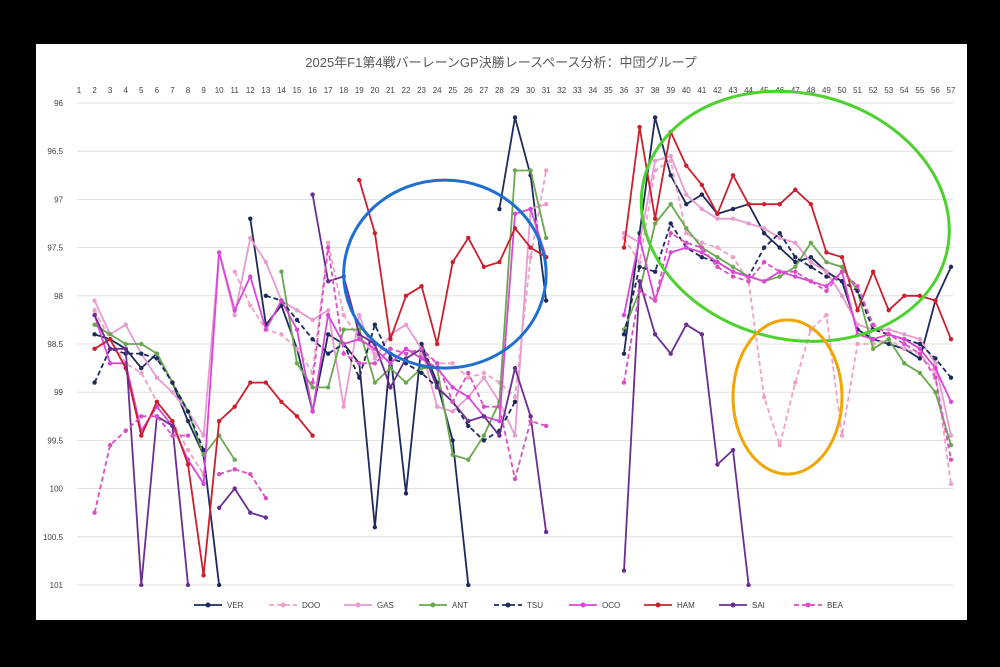  Describe the element at coordinates (500, 62) in the screenshot. I see `chart-title: 2025年F1第4戦バーレーンGP決勝レースペース分析：中団グループ` at that location.